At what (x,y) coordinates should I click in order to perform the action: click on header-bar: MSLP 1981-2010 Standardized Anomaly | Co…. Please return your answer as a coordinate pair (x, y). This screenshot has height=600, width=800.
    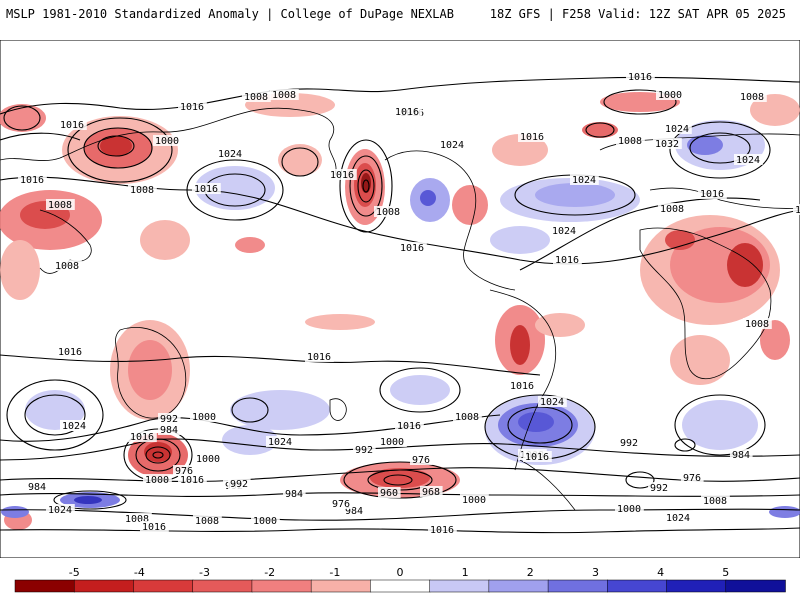
    Looking at the image, I should click on (400, 15).